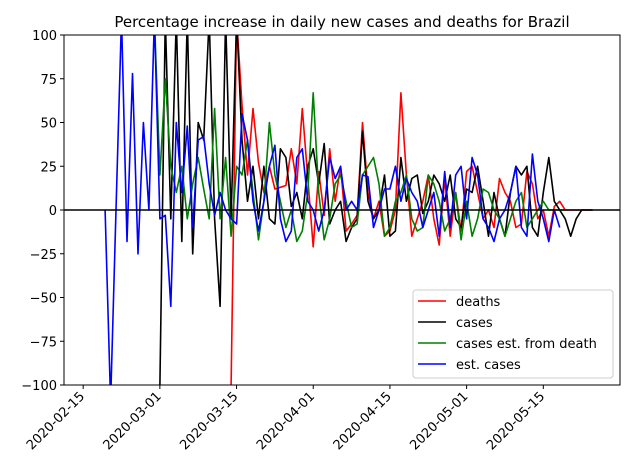 The width and height of the screenshot is (640, 476). What do you see at coordinates (48, 124) in the screenshot?
I see `y-tick-label: 50` at bounding box center [48, 124].